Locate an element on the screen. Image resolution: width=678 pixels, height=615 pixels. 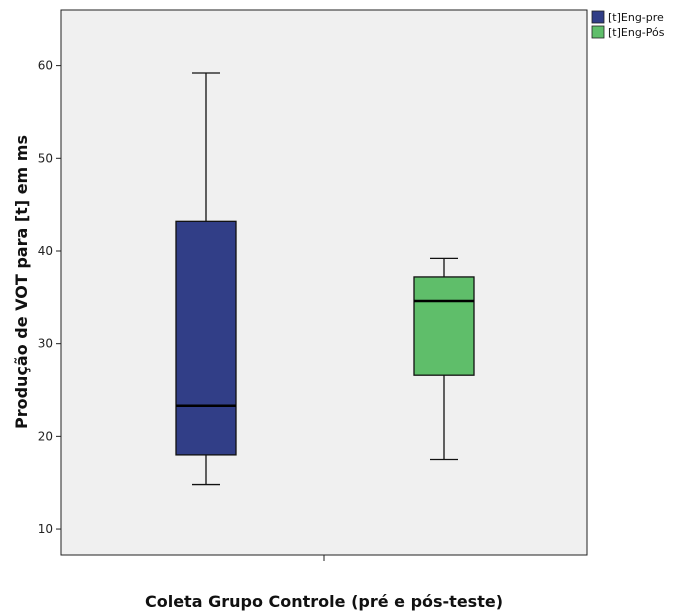
box-pos is located at coordinates (444, 359).